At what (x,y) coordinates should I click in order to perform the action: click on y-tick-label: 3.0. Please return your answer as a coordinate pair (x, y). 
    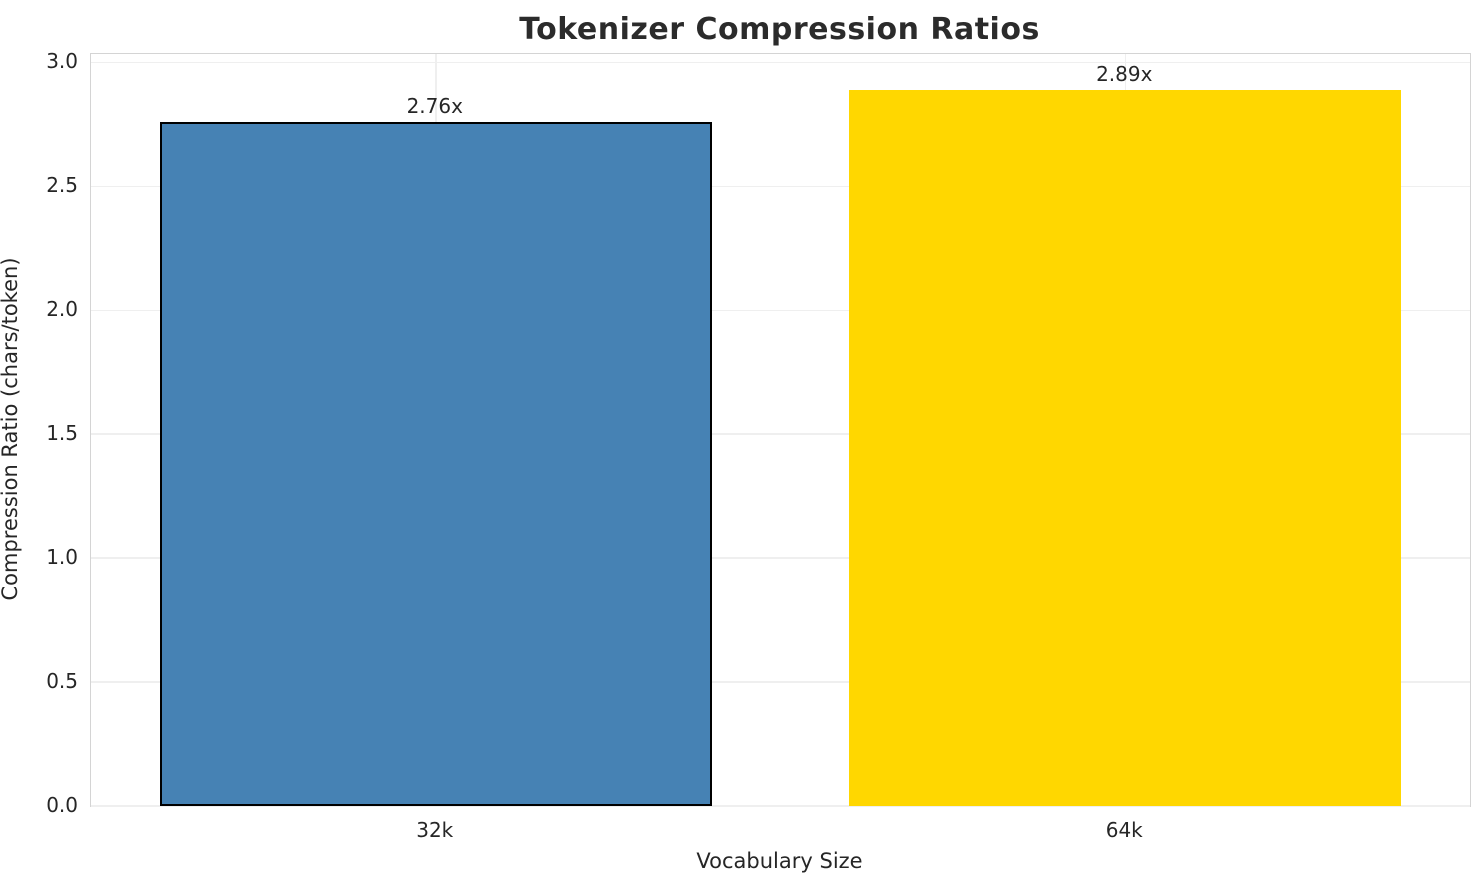
    Looking at the image, I should click on (62, 61).